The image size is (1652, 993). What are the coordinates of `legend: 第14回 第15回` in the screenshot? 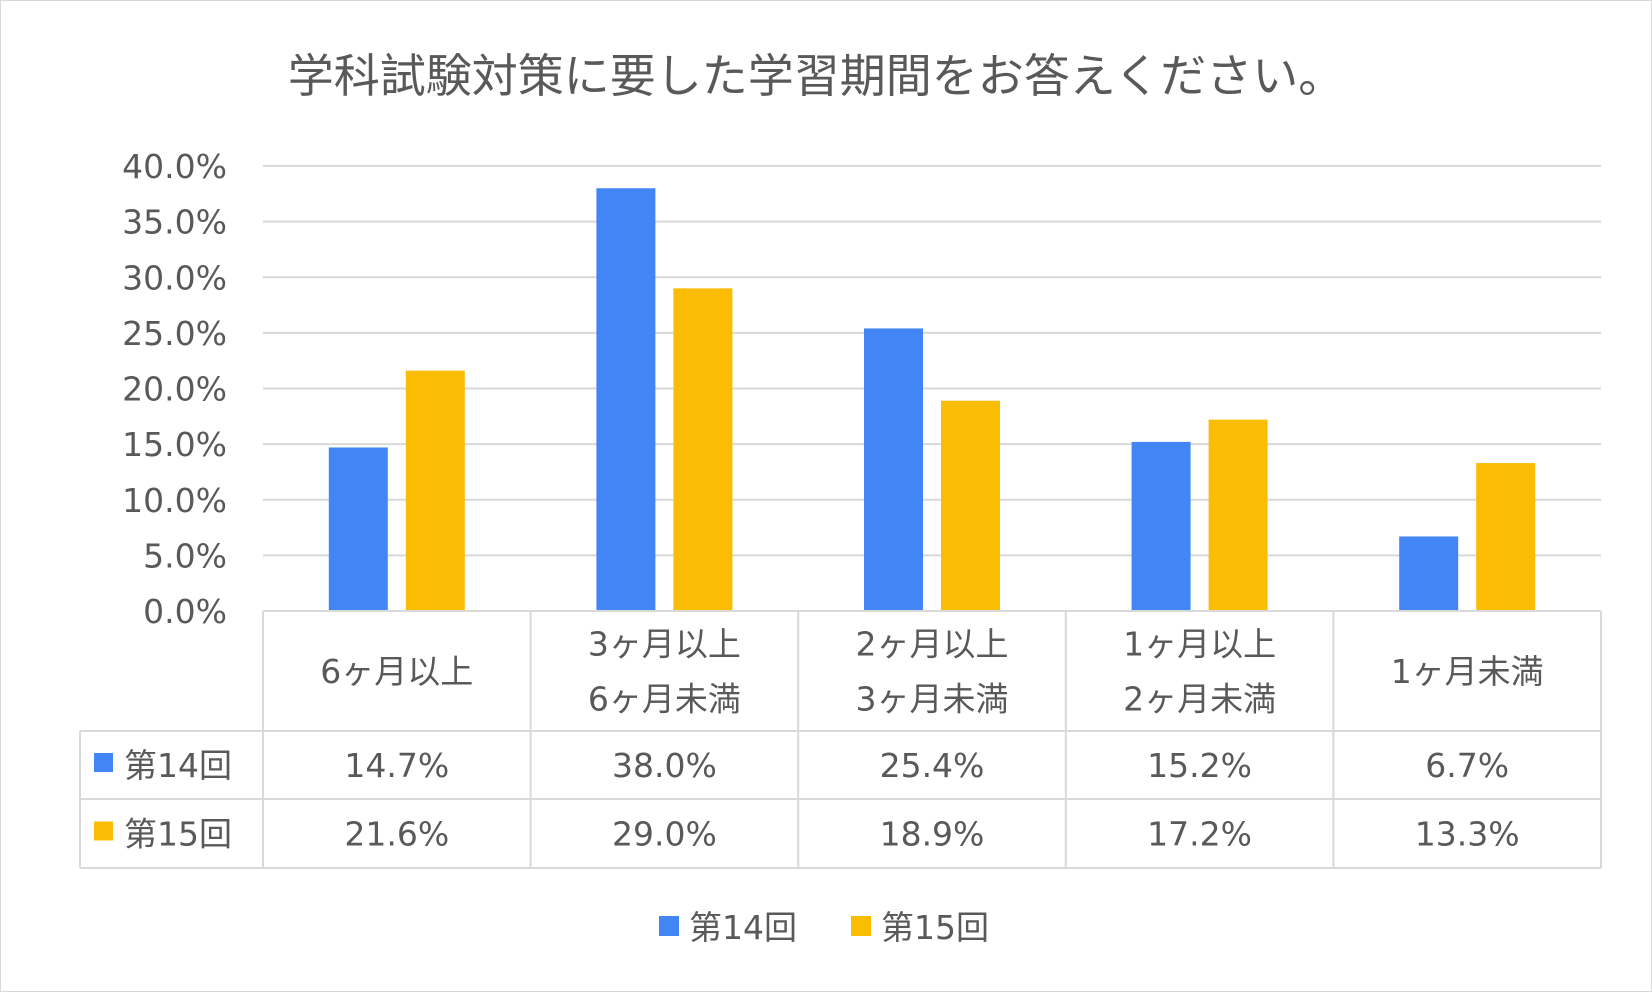 It's located at (824, 927).